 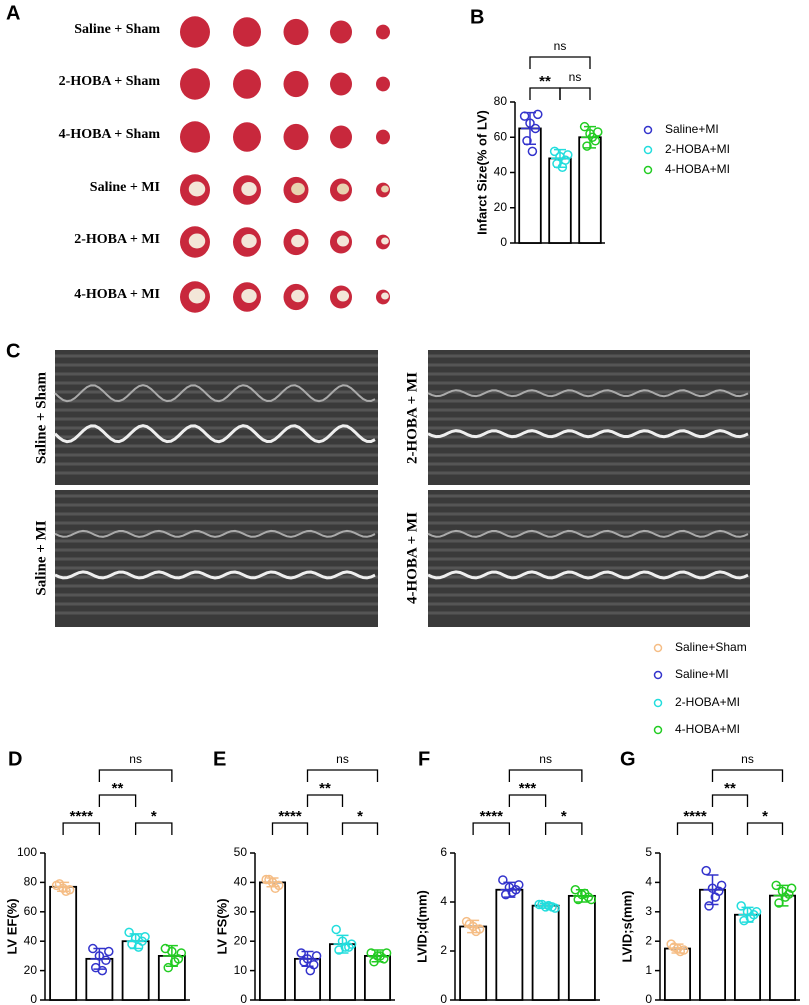 I want to click on y-tick-label: 3, so click(x=648, y=911).